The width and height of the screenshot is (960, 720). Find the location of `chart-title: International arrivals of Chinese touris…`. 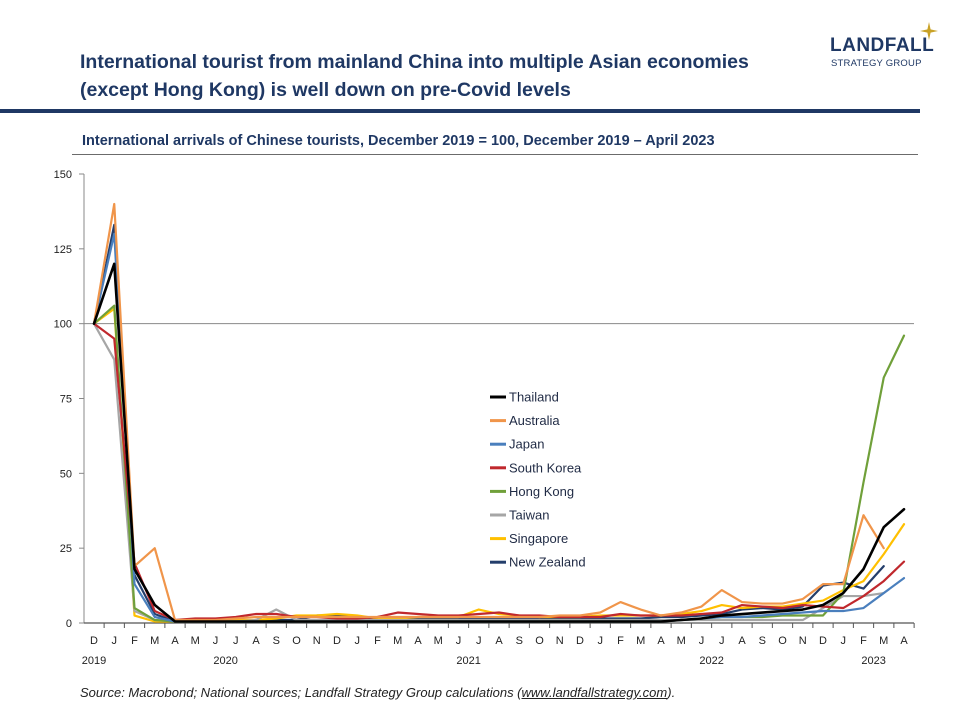

chart-title: International arrivals of Chinese touris… is located at coordinates (398, 141).